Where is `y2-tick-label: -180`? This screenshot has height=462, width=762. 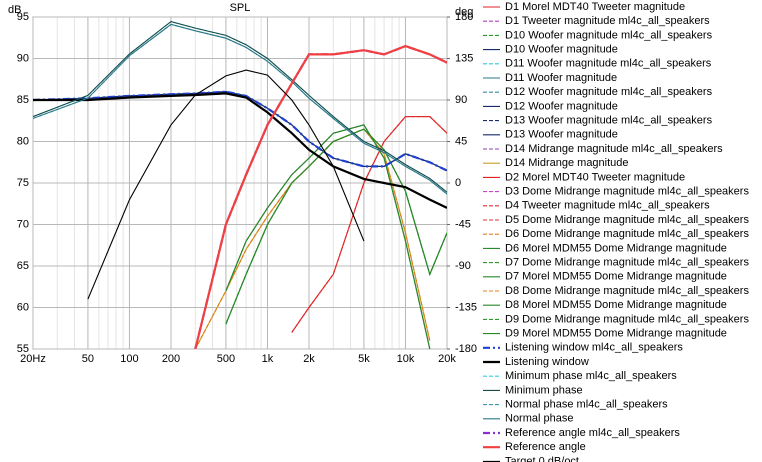
y2-tick-label: -180 is located at coordinates (466, 349).